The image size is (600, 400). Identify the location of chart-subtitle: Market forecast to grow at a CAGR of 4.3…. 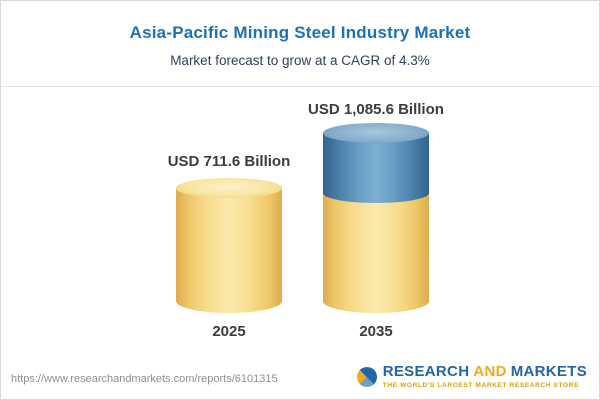
(300, 60).